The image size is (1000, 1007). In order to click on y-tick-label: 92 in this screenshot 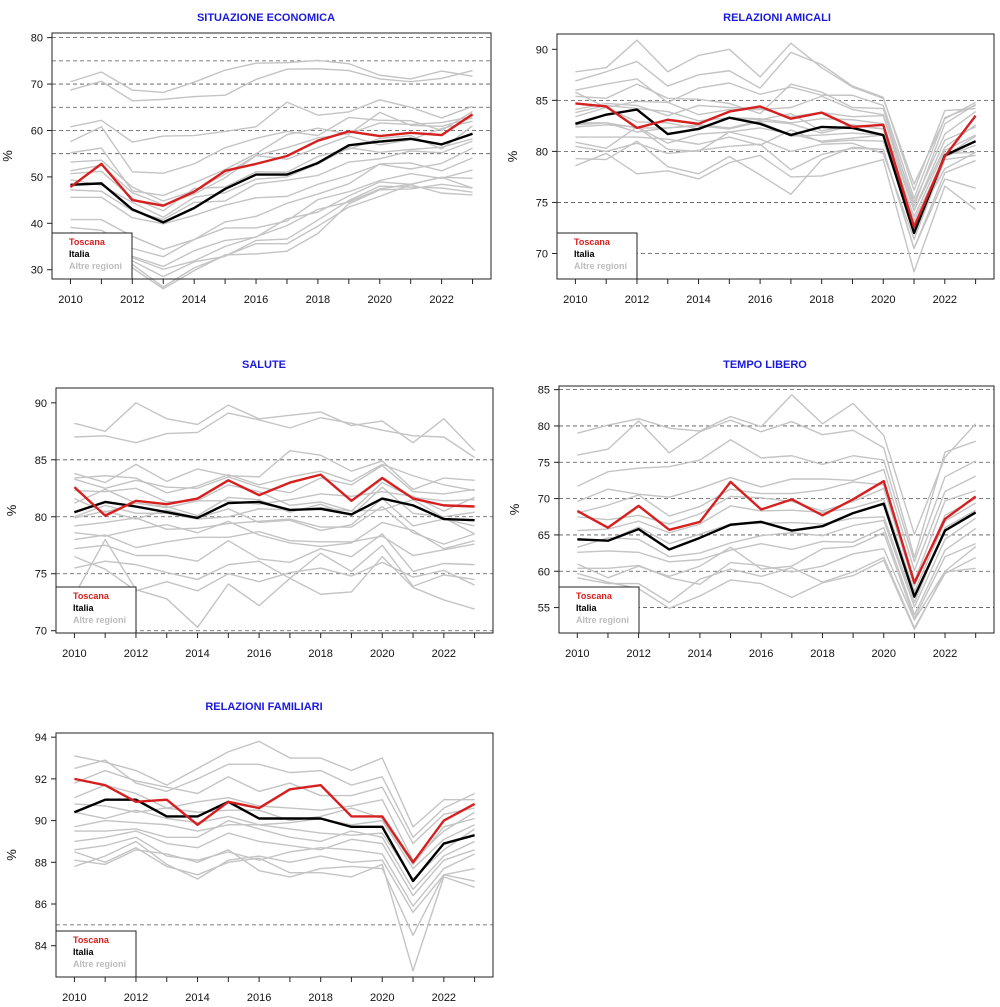, I will do `click(41, 780)`.